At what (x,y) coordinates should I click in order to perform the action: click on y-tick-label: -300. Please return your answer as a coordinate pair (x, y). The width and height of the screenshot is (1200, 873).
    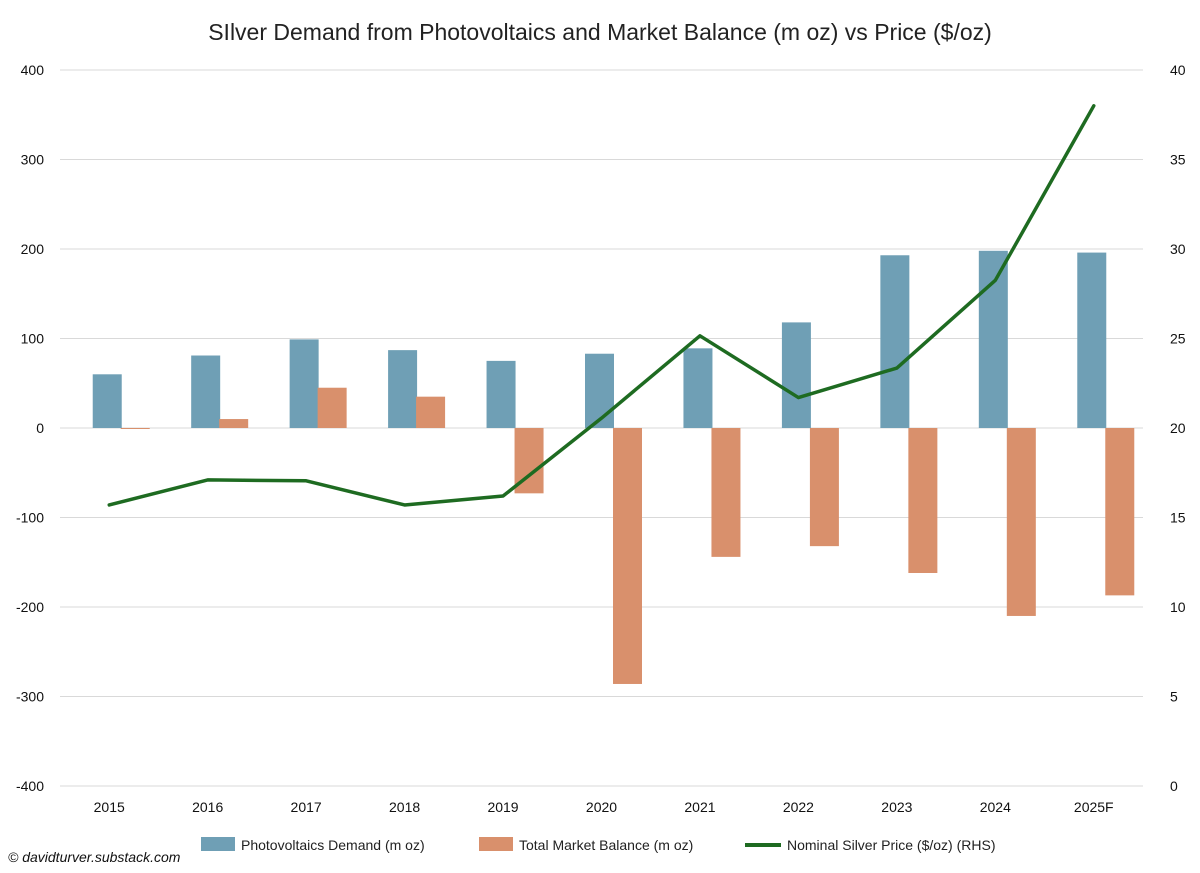
    Looking at the image, I should click on (30, 697).